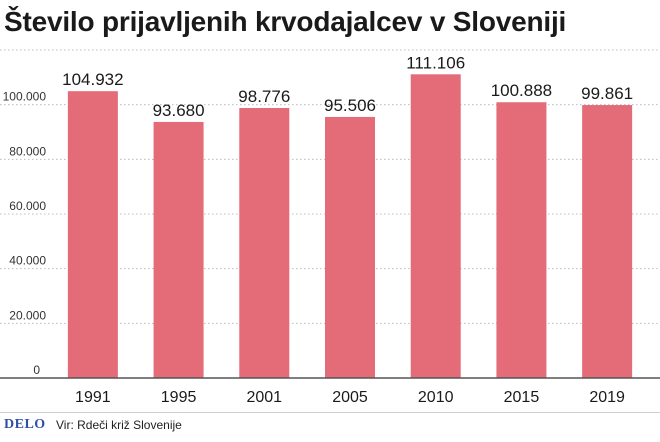 The image size is (660, 442). What do you see at coordinates (36, 370) in the screenshot?
I see `y-tick-label: 0` at bounding box center [36, 370].